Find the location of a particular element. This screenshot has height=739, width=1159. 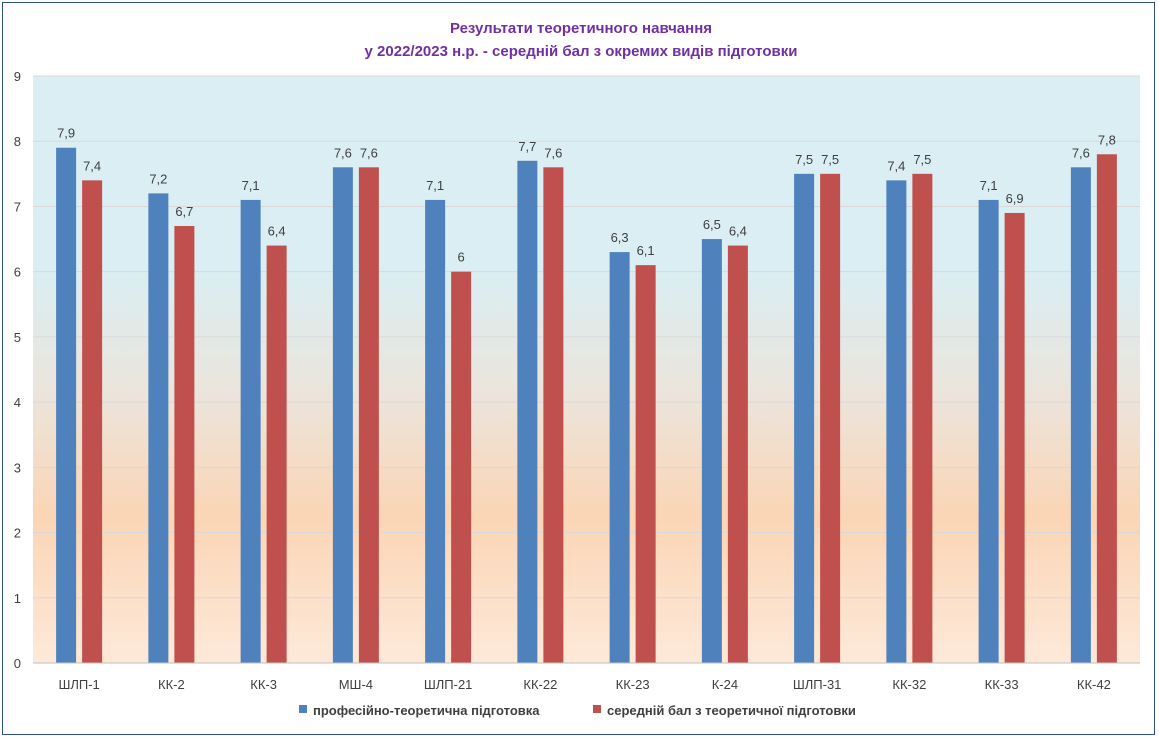

bar-К-24-series-2 is located at coordinates (737, 454).